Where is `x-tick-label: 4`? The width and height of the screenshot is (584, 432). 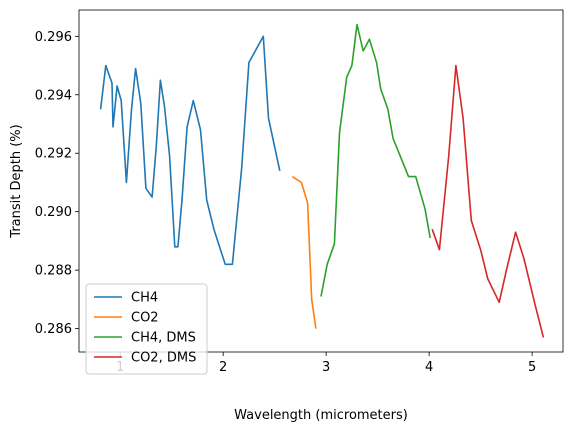 x-tick-label: 4 is located at coordinates (429, 367).